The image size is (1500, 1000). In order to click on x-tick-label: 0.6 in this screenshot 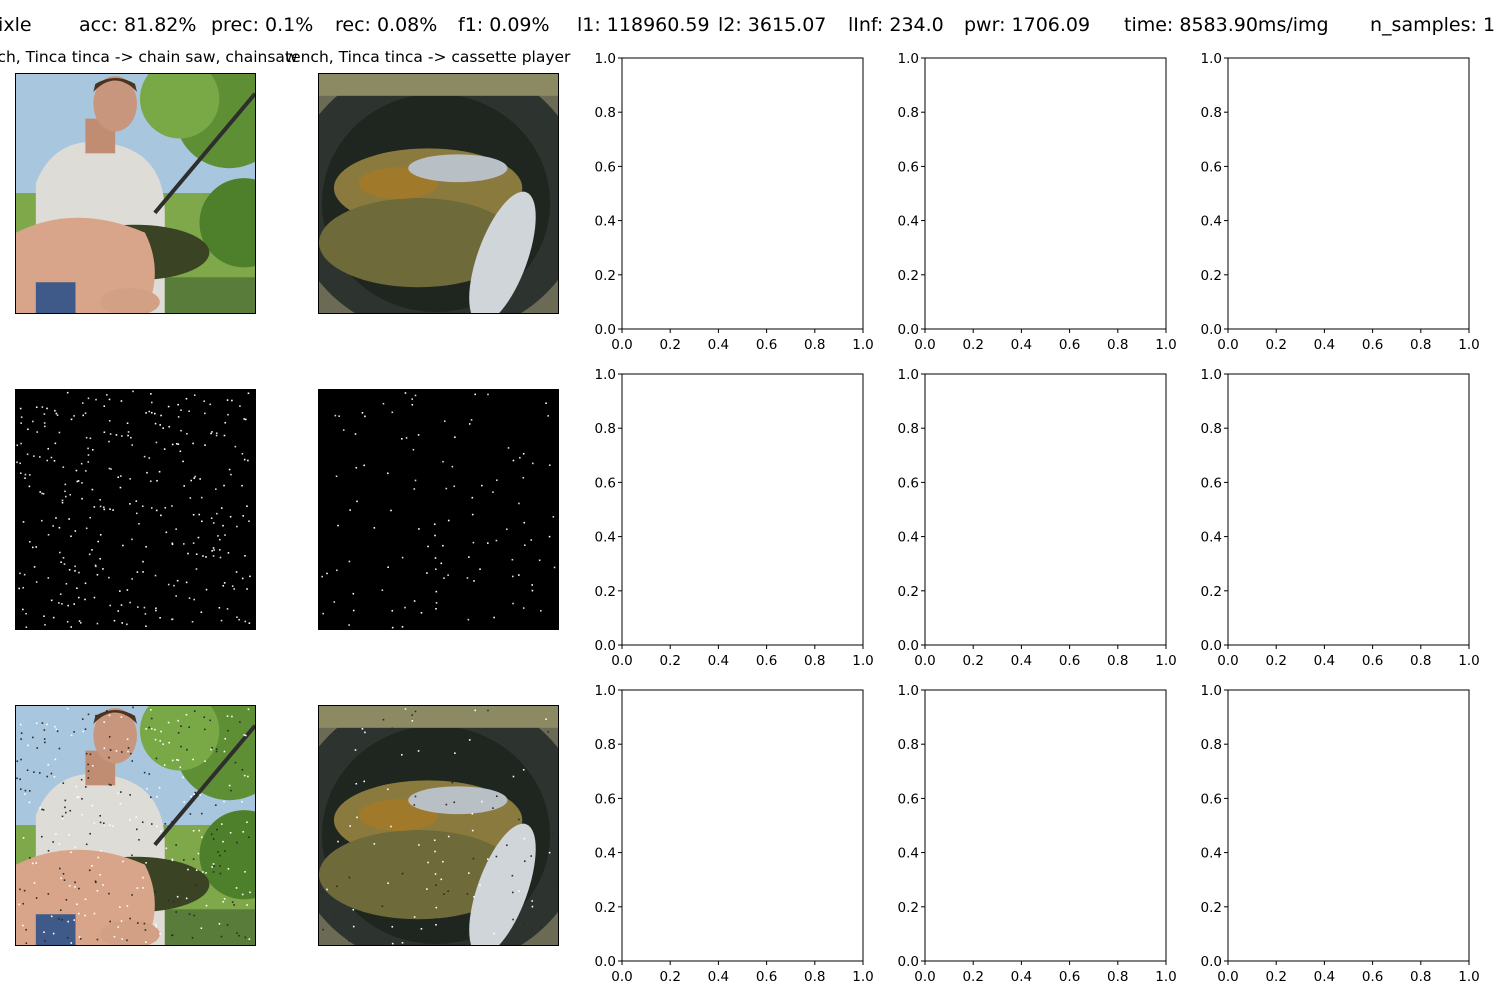, I will do `click(1372, 661)`.